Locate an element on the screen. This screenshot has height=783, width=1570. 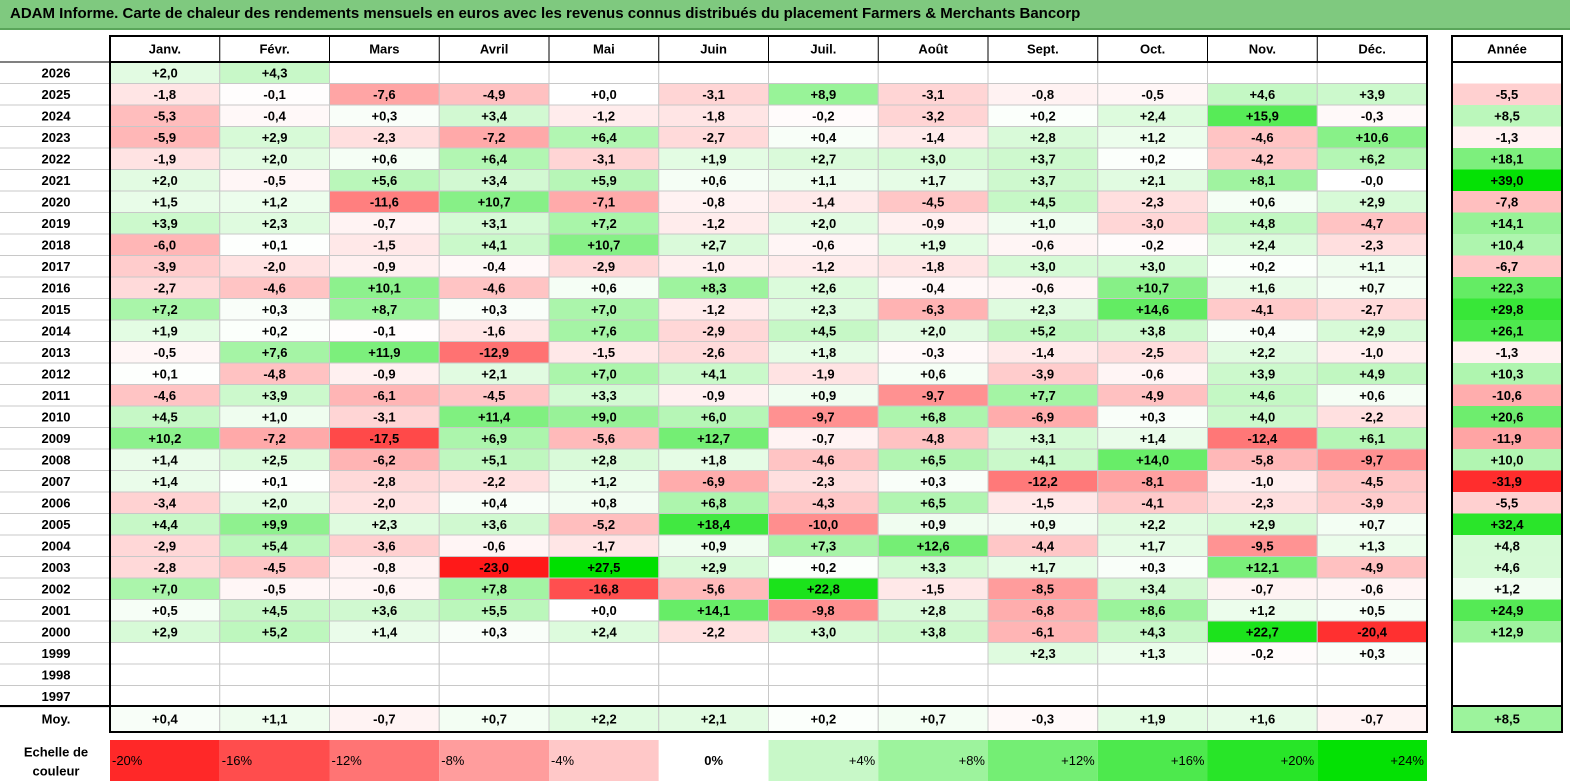
heatmap-cell-value: -0,6 is located at coordinates (1152, 373).